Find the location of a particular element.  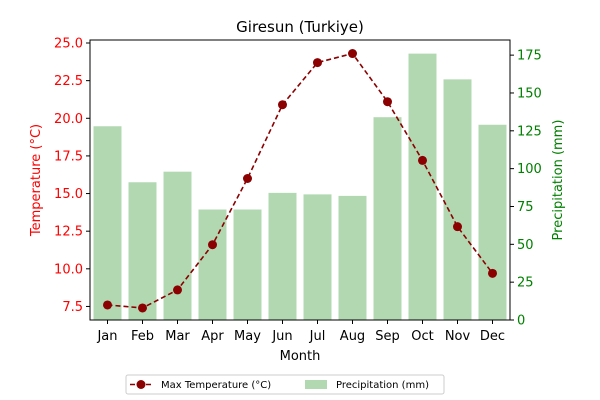

x-tick-label: May is located at coordinates (247, 336).